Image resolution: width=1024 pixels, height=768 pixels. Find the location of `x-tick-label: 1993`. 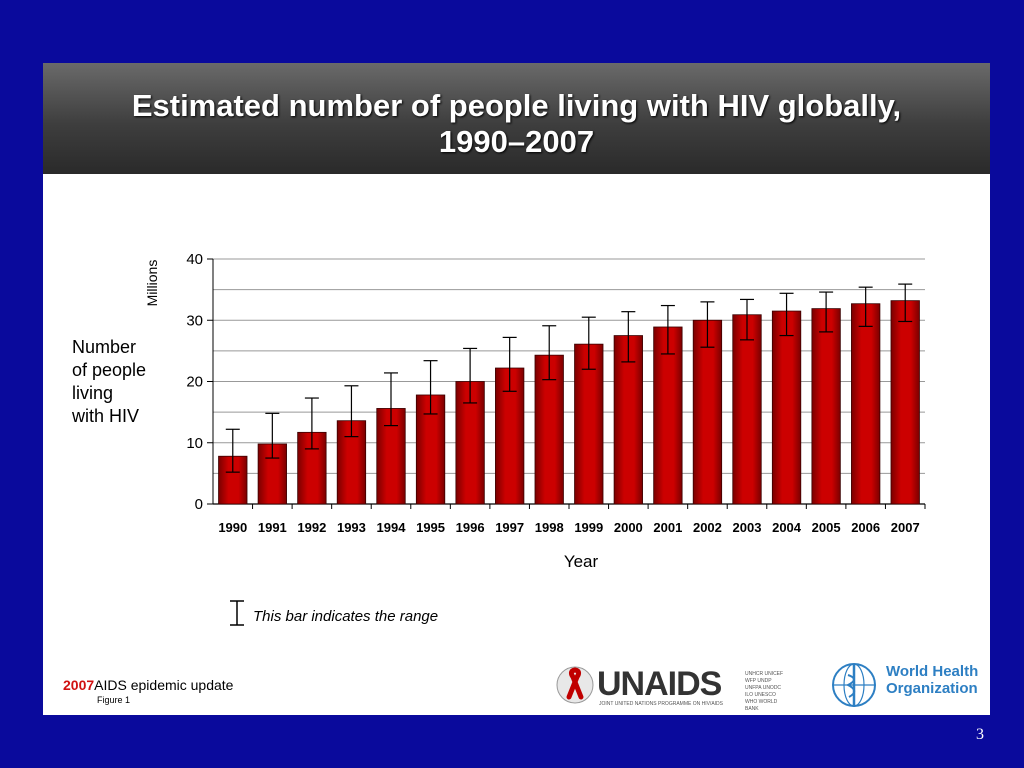

x-tick-label: 1993 is located at coordinates (351, 527).